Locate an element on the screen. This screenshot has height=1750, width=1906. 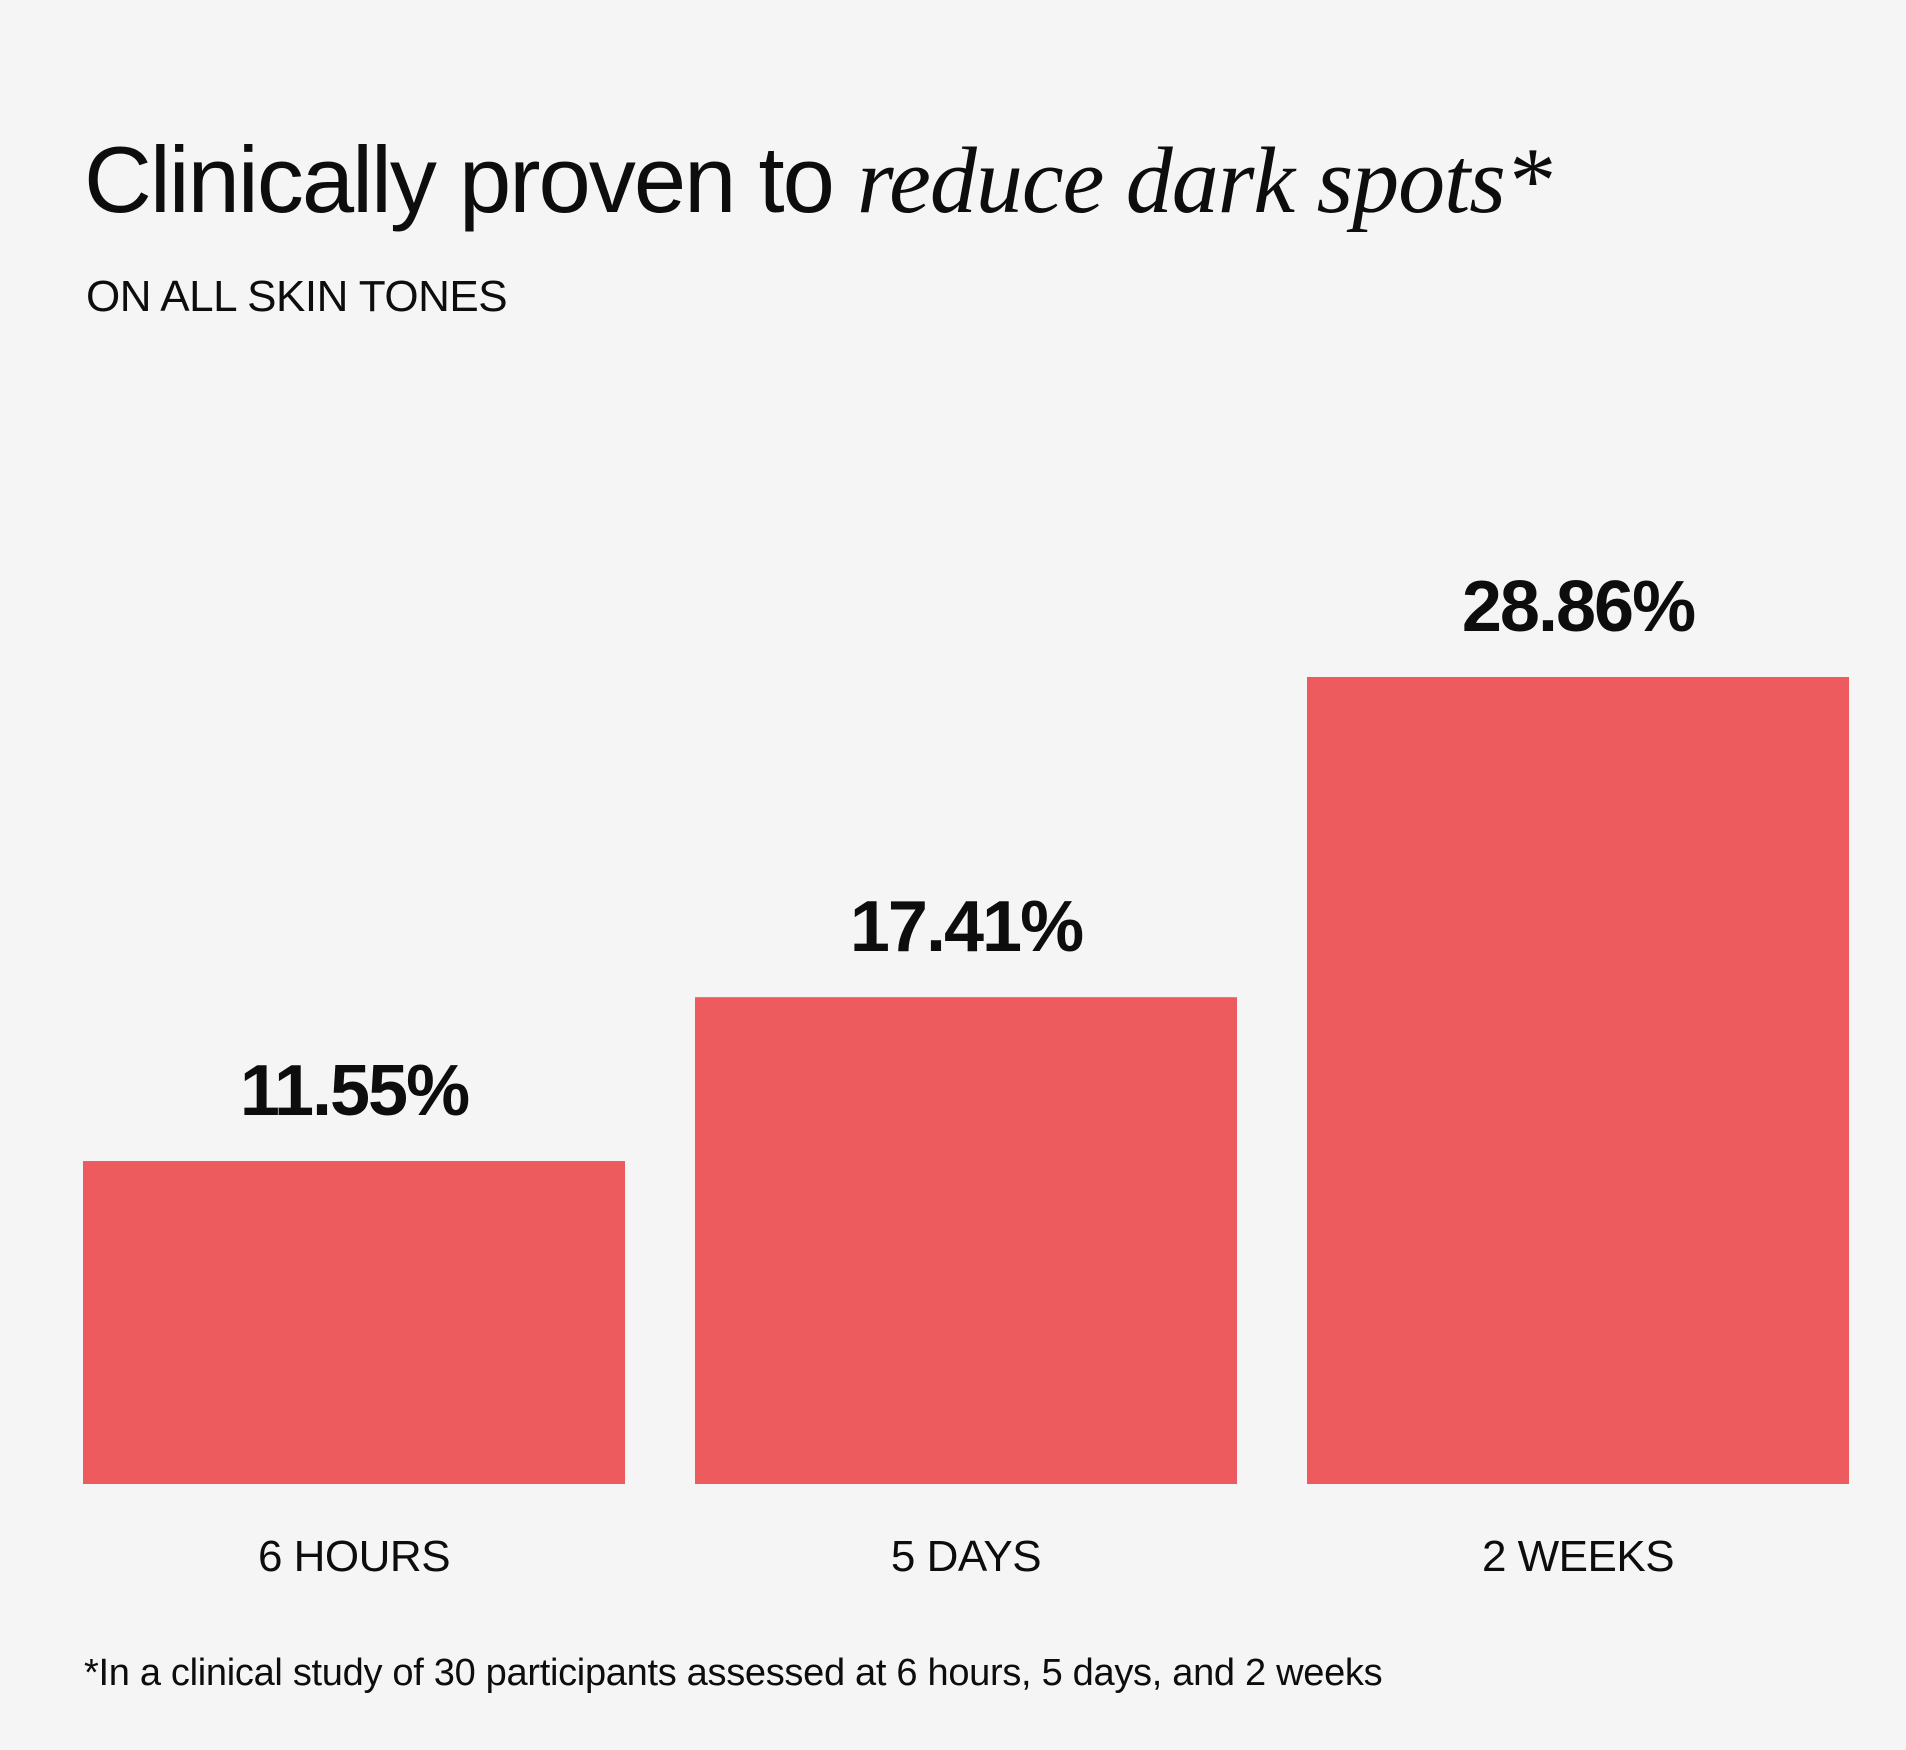
title-lead: Clinically proven to is located at coordinates (459, 179).